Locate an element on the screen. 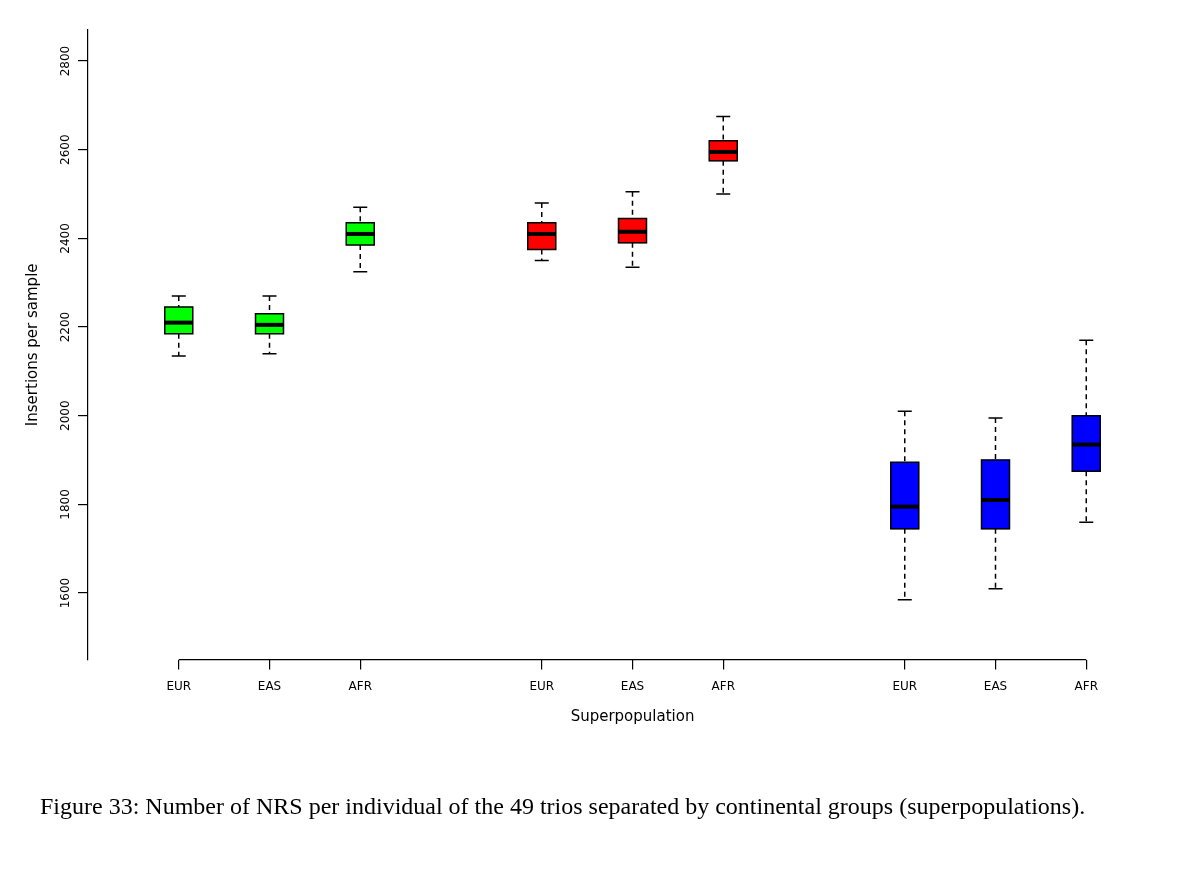 The image size is (1202, 883). y-axis-title: Insertions per sample is located at coordinates (31, 345).